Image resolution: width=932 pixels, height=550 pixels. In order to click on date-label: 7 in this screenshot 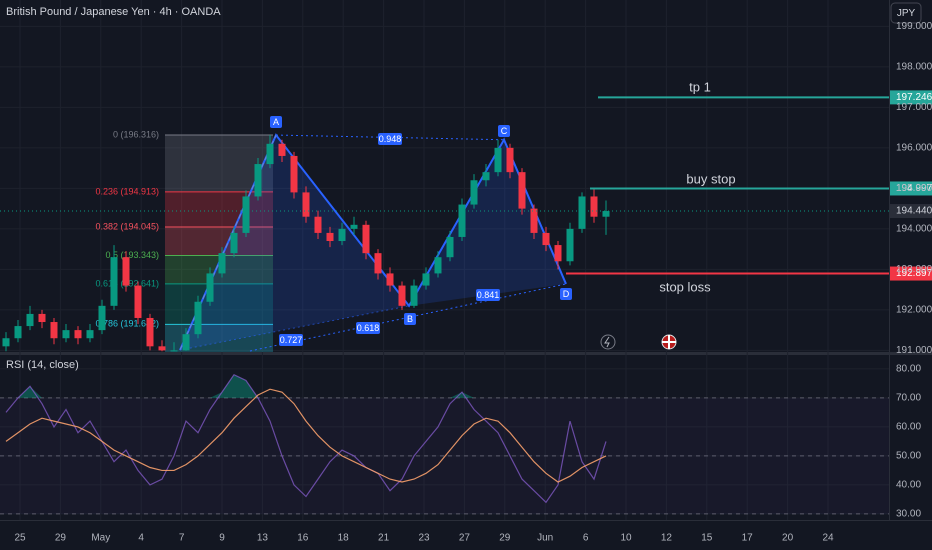, I will do `click(182, 538)`.